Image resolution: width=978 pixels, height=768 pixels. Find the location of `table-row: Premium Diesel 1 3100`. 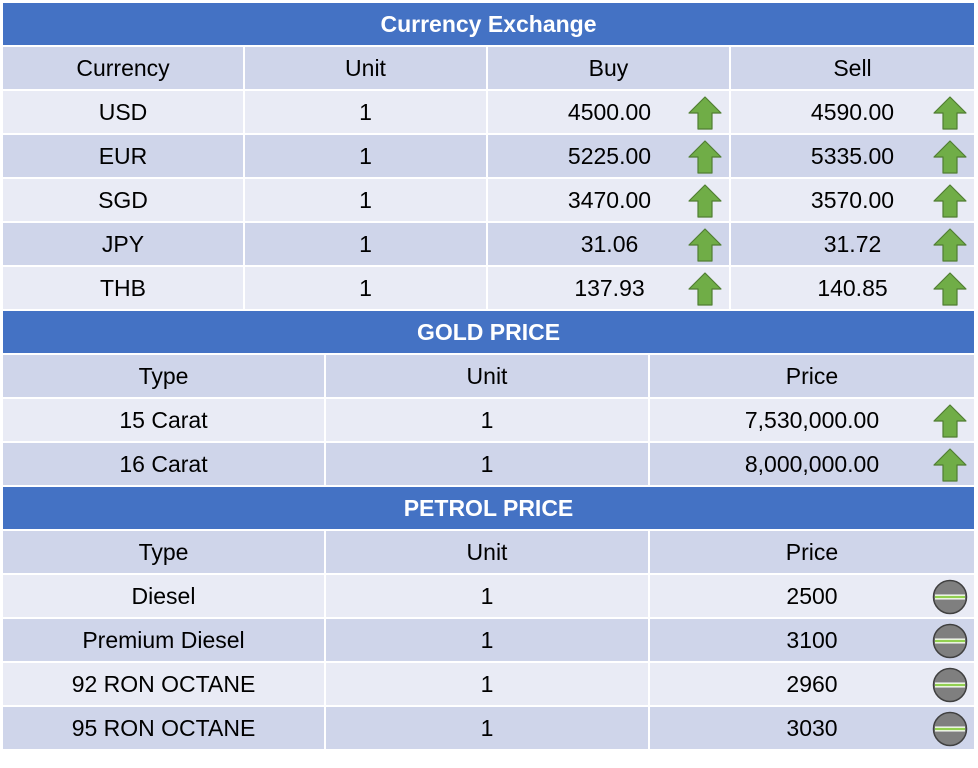

table-row: Premium Diesel 1 3100 is located at coordinates (488, 641).